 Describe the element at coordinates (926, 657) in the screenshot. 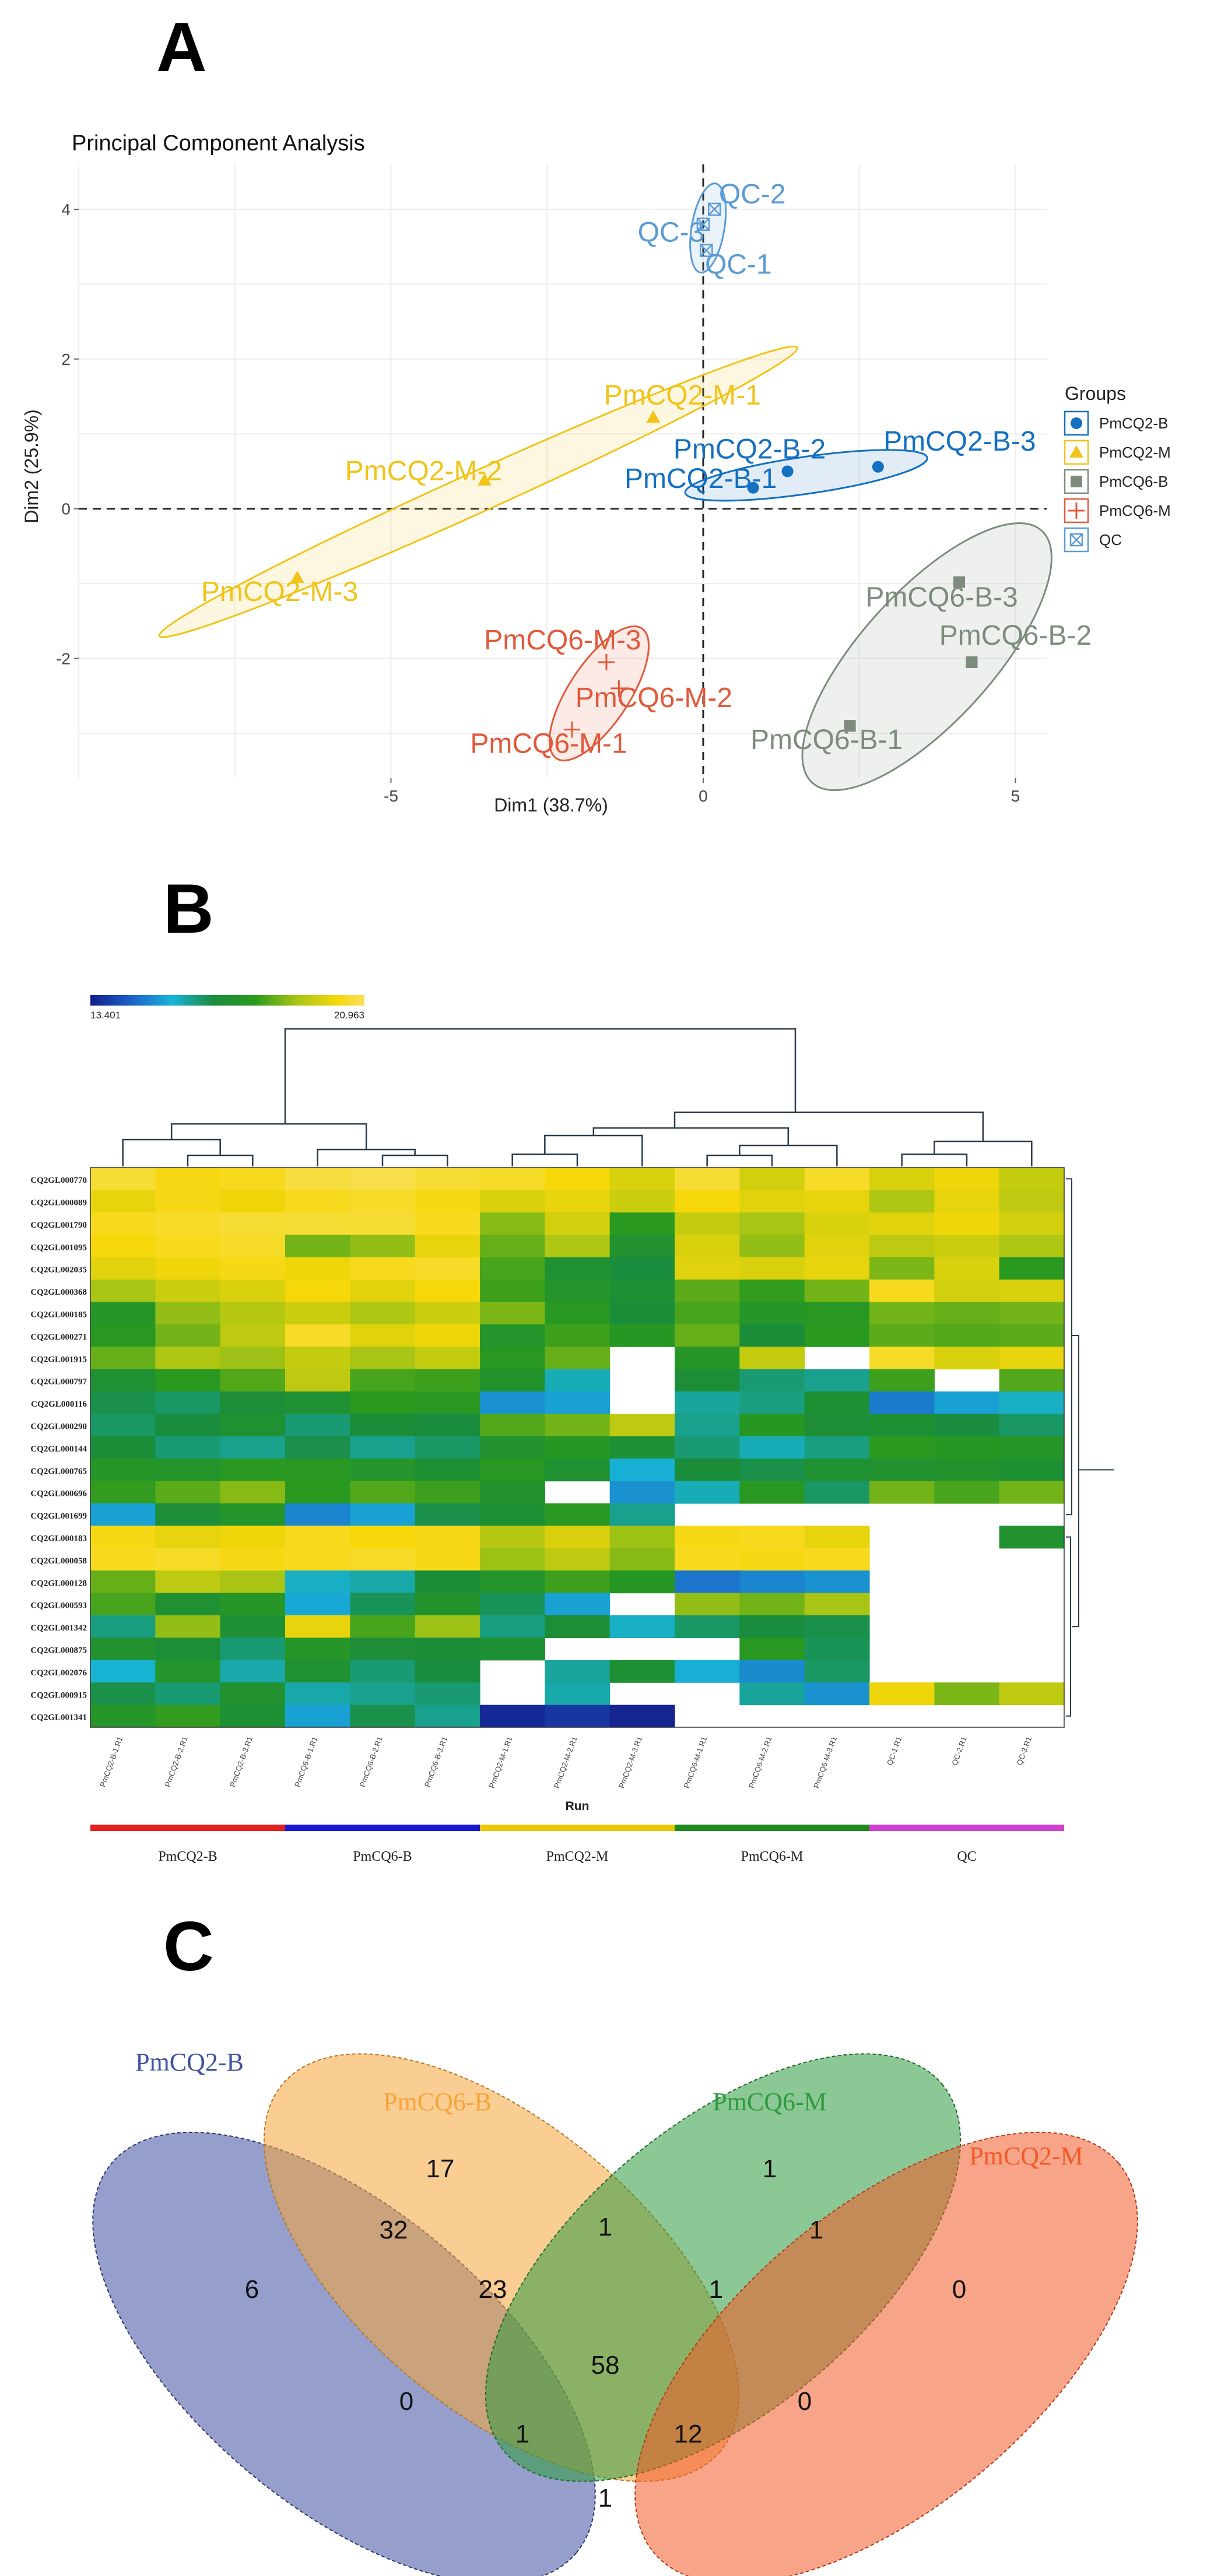

I see `pca-ellipse-pmcq6-b` at that location.